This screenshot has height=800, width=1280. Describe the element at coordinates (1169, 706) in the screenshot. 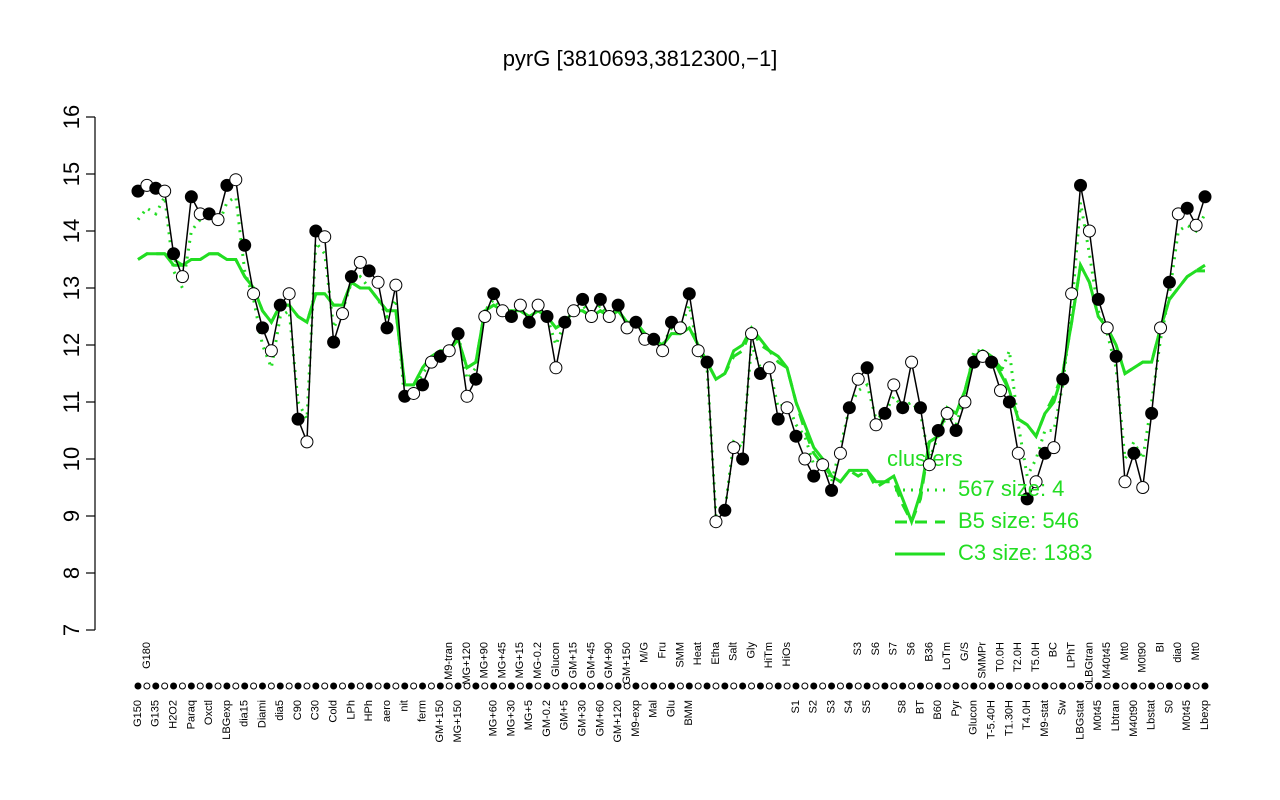

I see `x-tick-label: S0` at that location.